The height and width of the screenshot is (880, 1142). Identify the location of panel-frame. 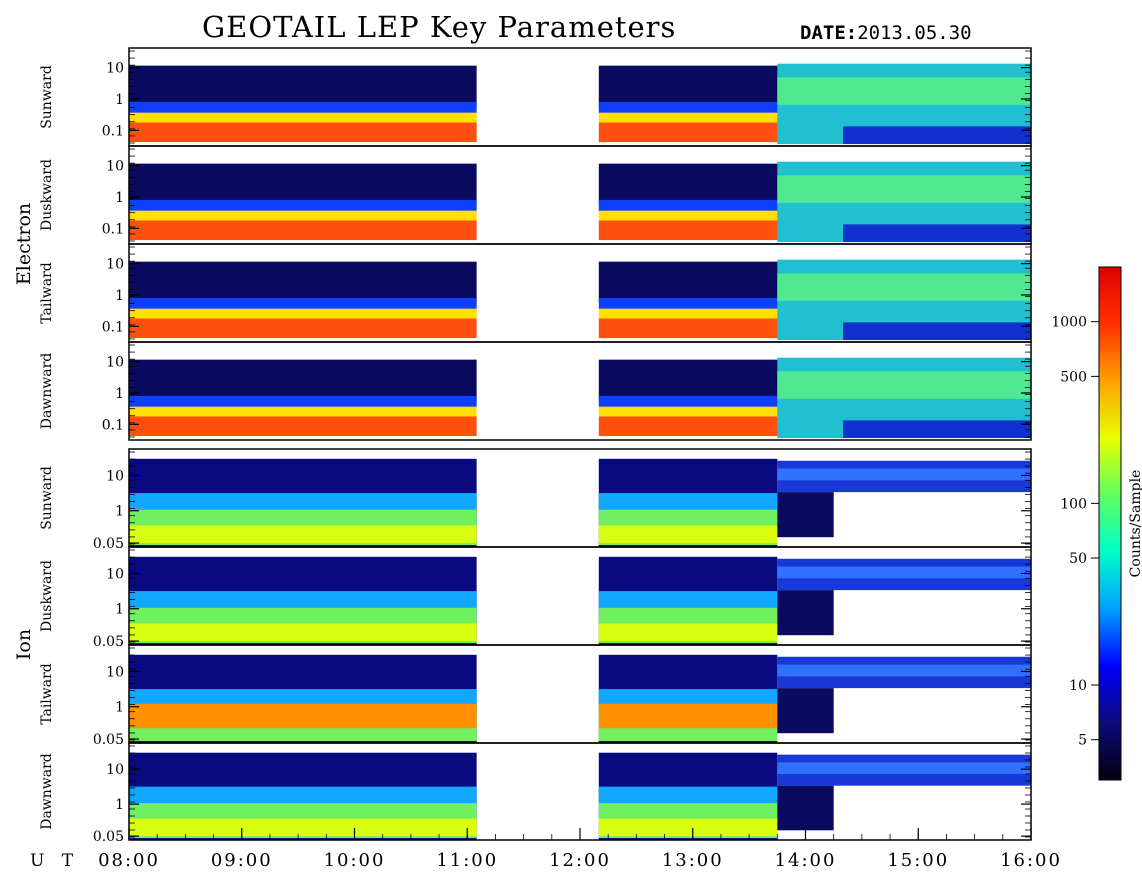
(580, 391).